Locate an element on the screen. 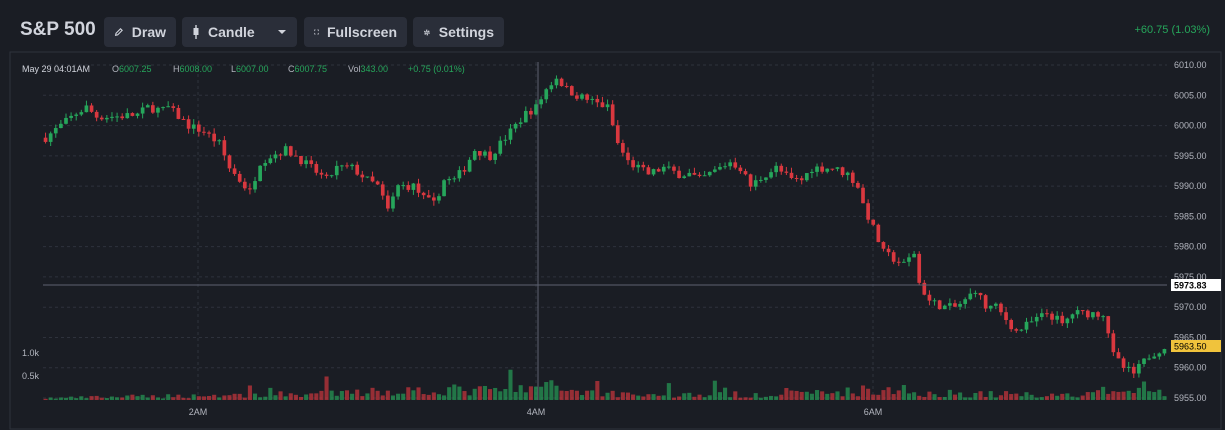 This screenshot has height=430, width=1225. settings-button: Settings is located at coordinates (458, 32).